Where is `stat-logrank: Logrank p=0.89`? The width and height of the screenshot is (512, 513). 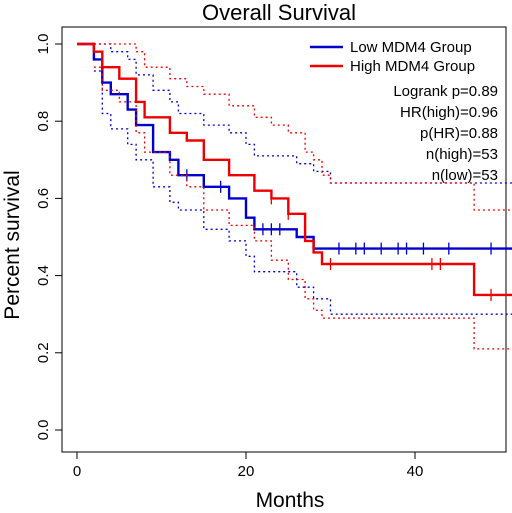
stat-logrank: Logrank p=0.89 is located at coordinates (445, 91).